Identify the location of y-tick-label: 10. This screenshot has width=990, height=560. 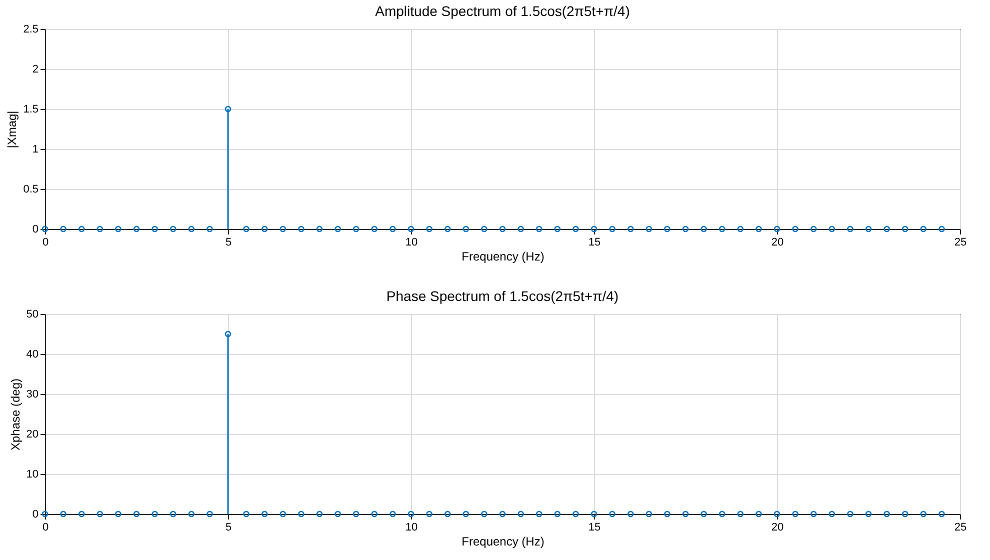
(32, 474).